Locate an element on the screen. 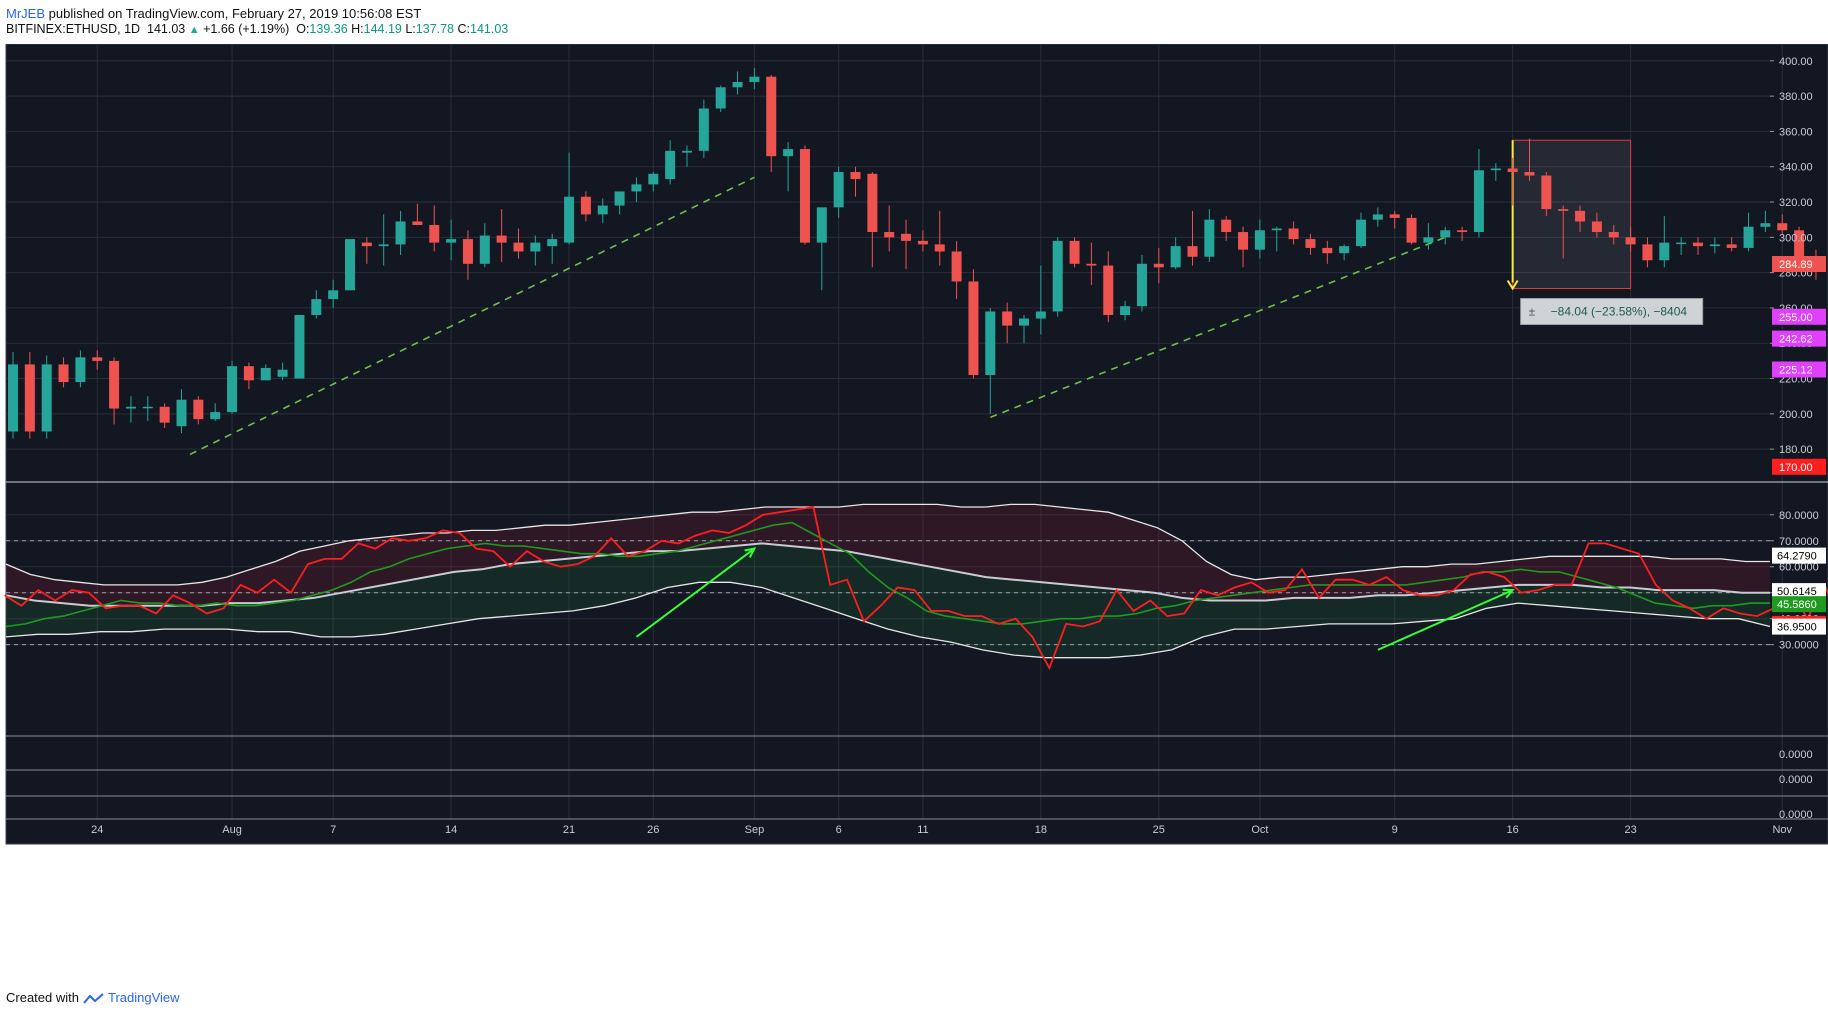 This screenshot has width=1828, height=1016. rsi-upper-band is located at coordinates (887, 544).